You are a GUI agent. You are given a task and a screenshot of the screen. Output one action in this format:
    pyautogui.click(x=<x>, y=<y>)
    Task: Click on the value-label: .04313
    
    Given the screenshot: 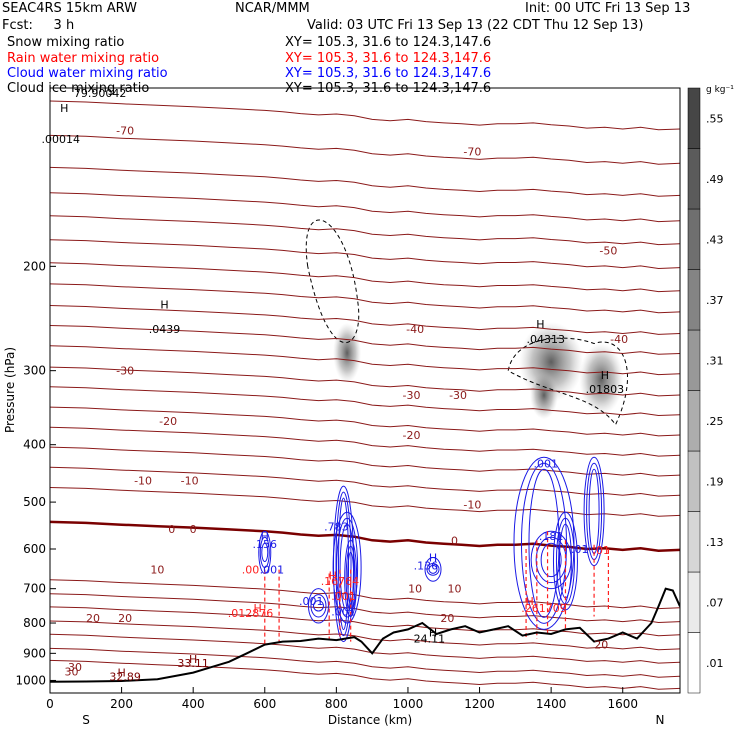 What is the action you would take?
    pyautogui.click(x=546, y=339)
    